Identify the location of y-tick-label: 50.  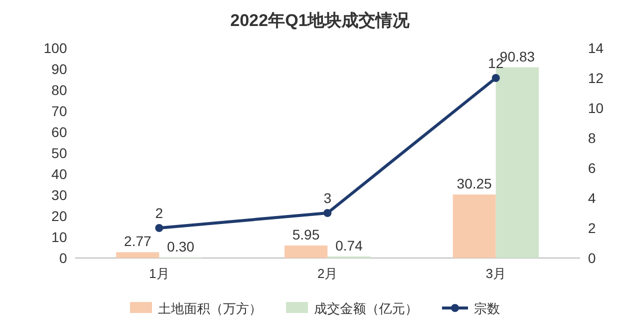
(59, 153).